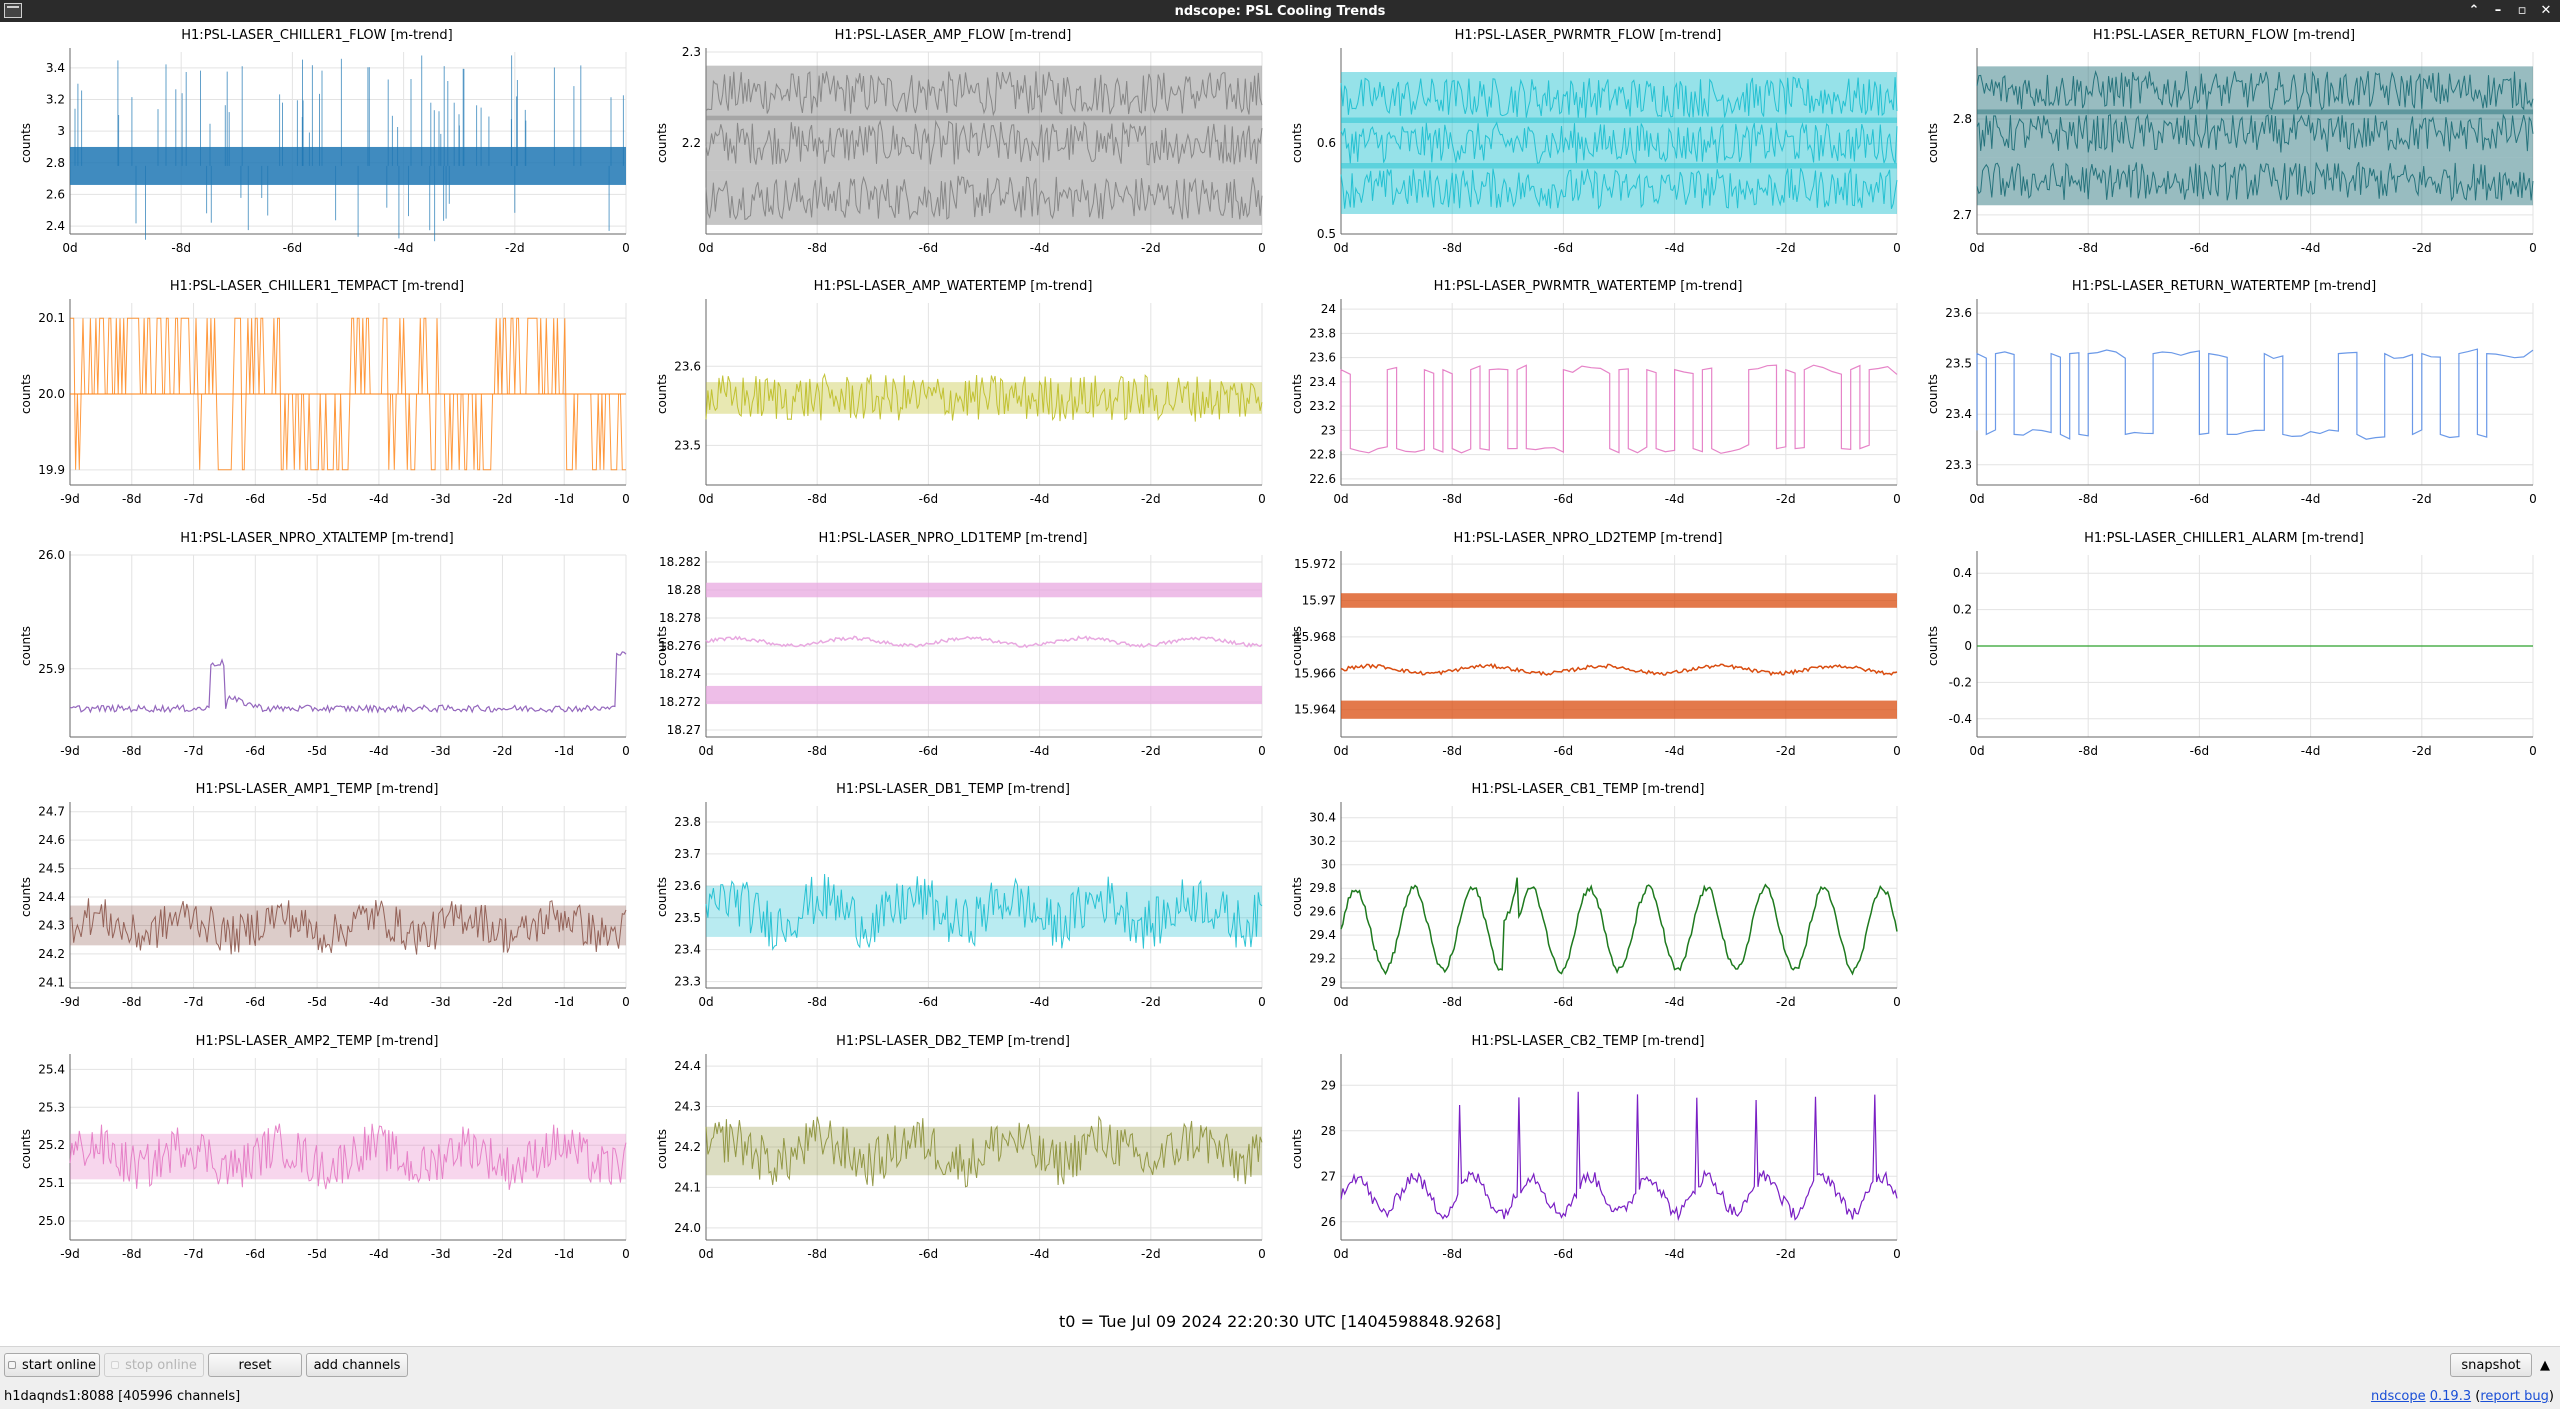 Image resolution: width=2560 pixels, height=1409 pixels. Describe the element at coordinates (51, 470) in the screenshot. I see `y-tick-label: 19.9` at that location.